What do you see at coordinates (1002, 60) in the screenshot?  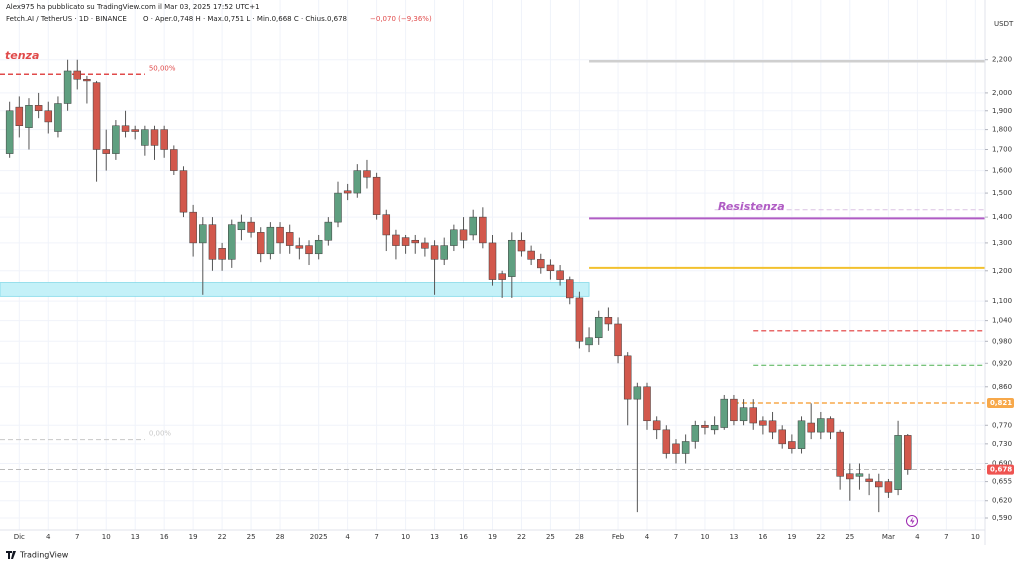 I see `y-tick-label: 2,200` at bounding box center [1002, 60].